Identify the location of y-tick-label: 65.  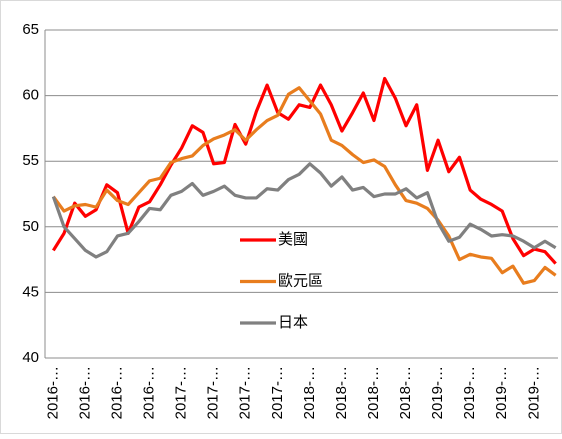
(30, 29).